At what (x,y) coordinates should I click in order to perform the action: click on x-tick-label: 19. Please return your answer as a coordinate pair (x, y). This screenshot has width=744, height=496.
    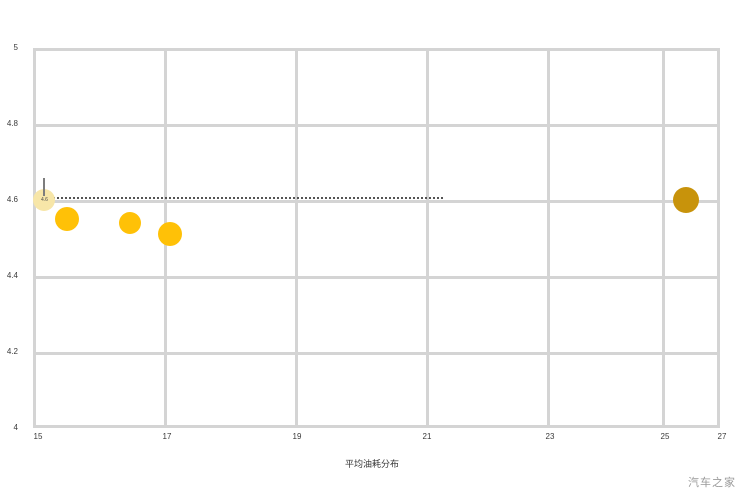
    Looking at the image, I should click on (297, 436).